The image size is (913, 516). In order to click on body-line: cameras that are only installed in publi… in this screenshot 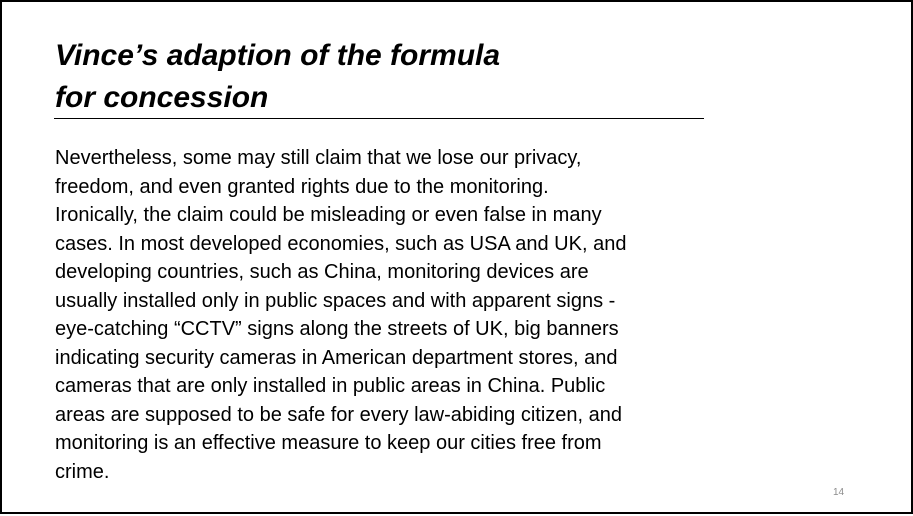, I will do `click(330, 386)`.